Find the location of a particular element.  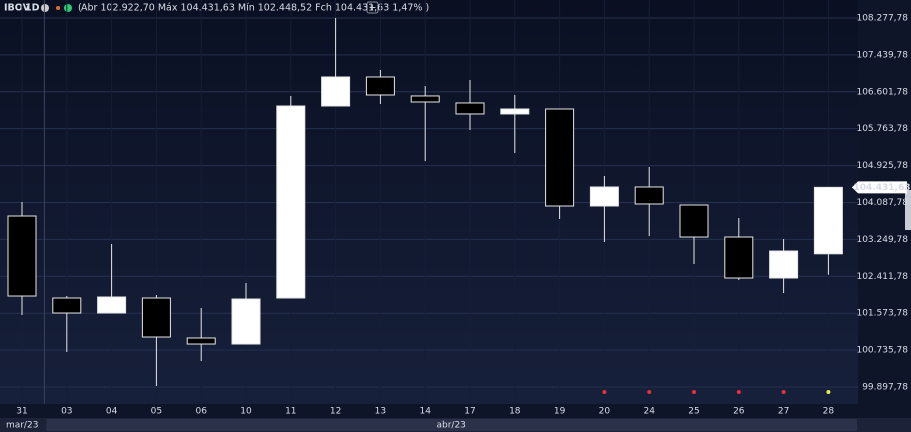

x-tick-label: 14 is located at coordinates (425, 412).